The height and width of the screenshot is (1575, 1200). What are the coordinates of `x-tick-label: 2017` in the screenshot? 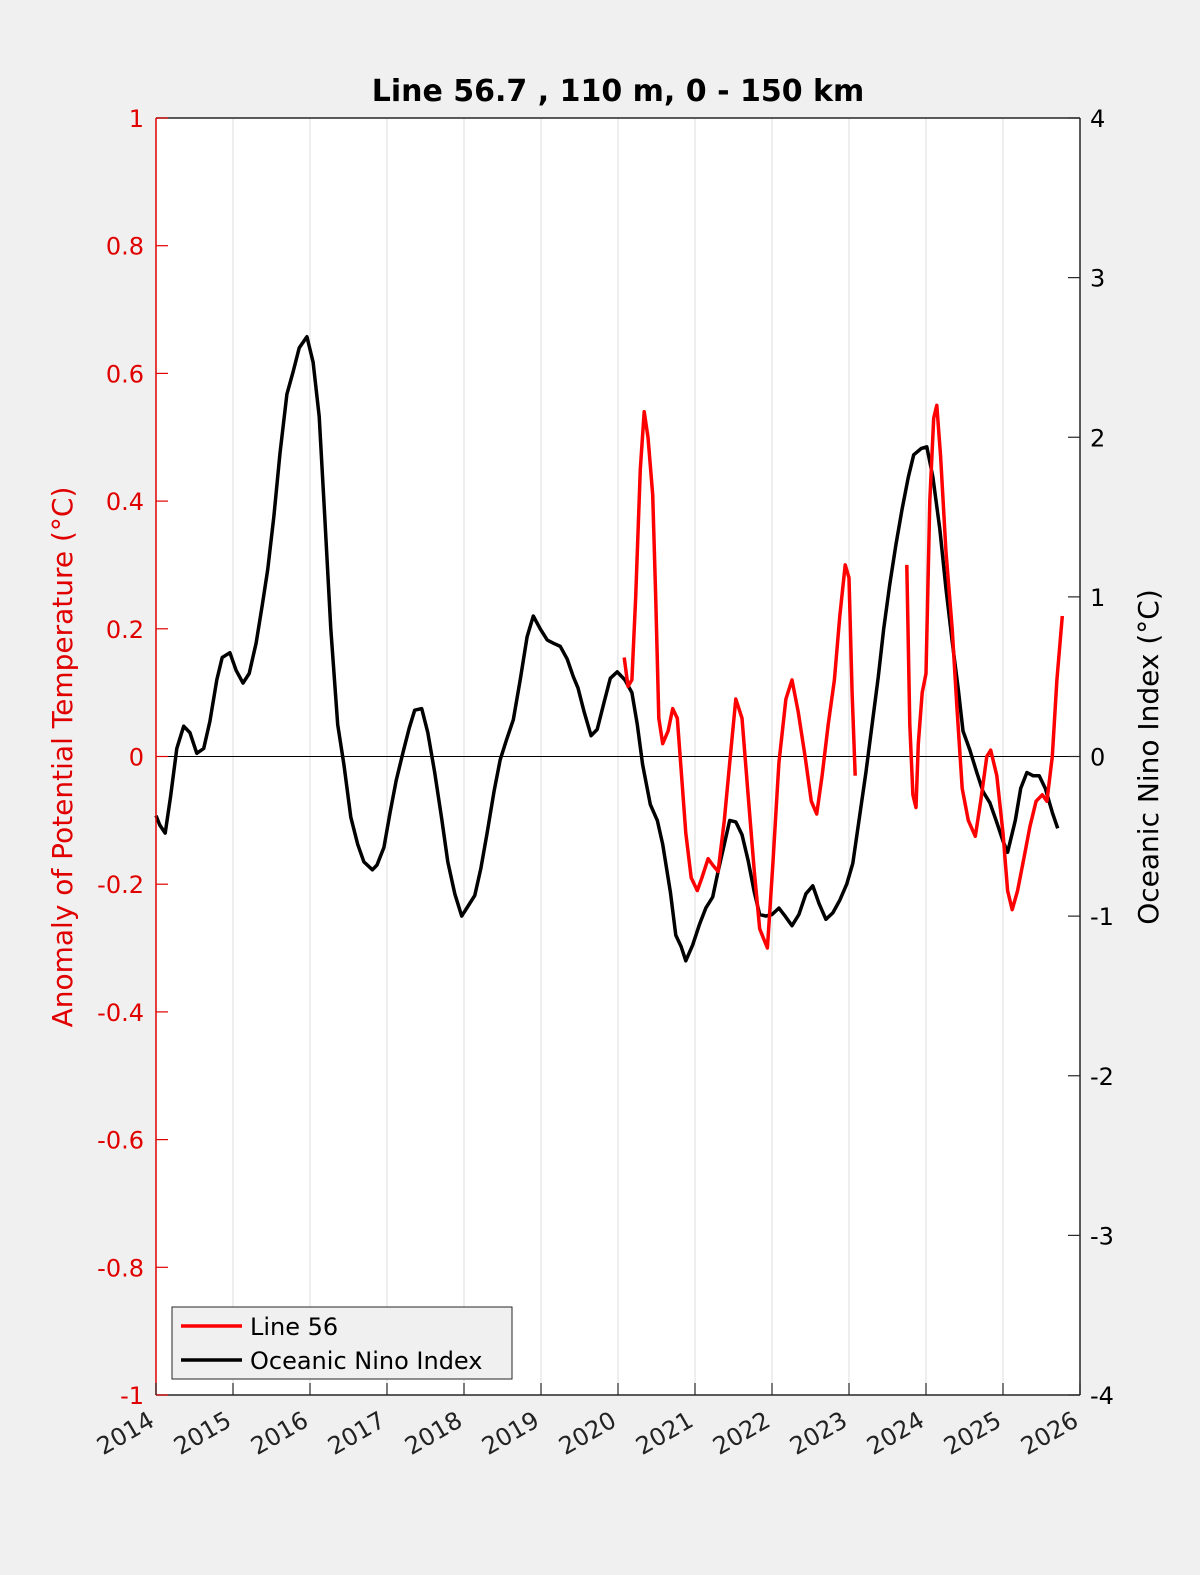 It's located at (356, 1433).